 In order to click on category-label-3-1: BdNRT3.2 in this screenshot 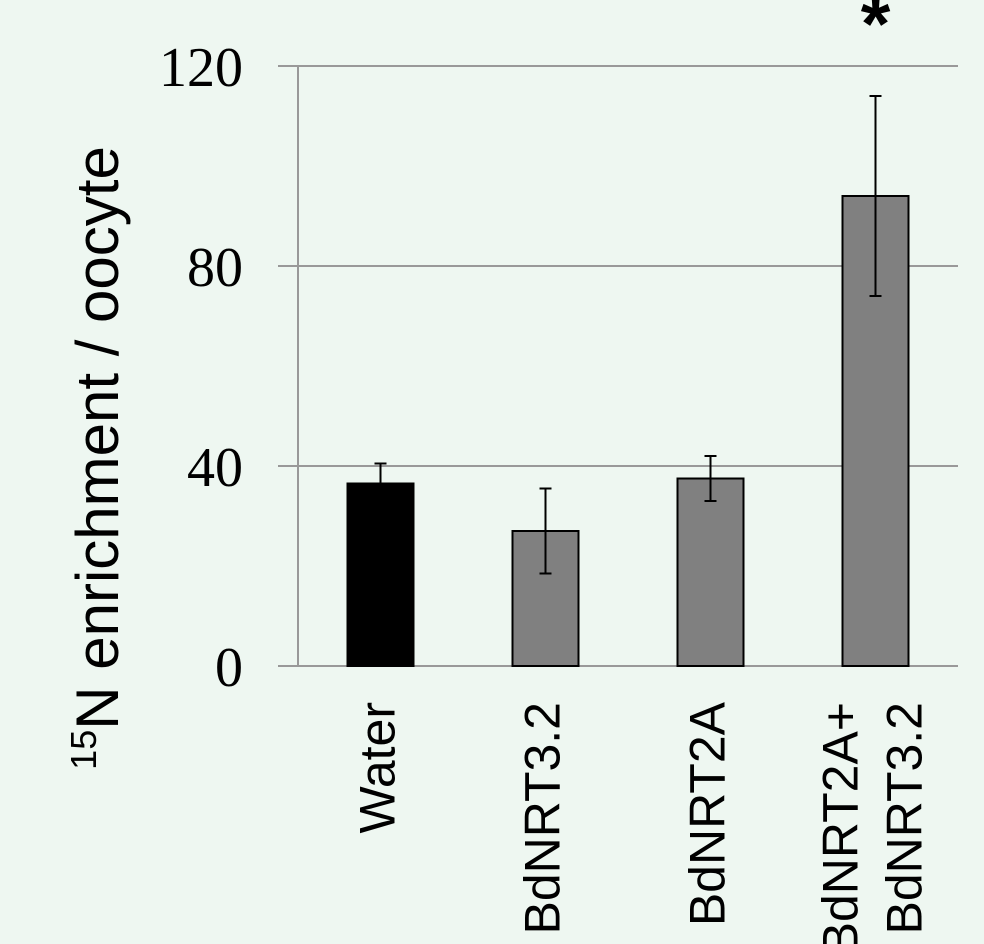, I will do `click(905, 818)`.